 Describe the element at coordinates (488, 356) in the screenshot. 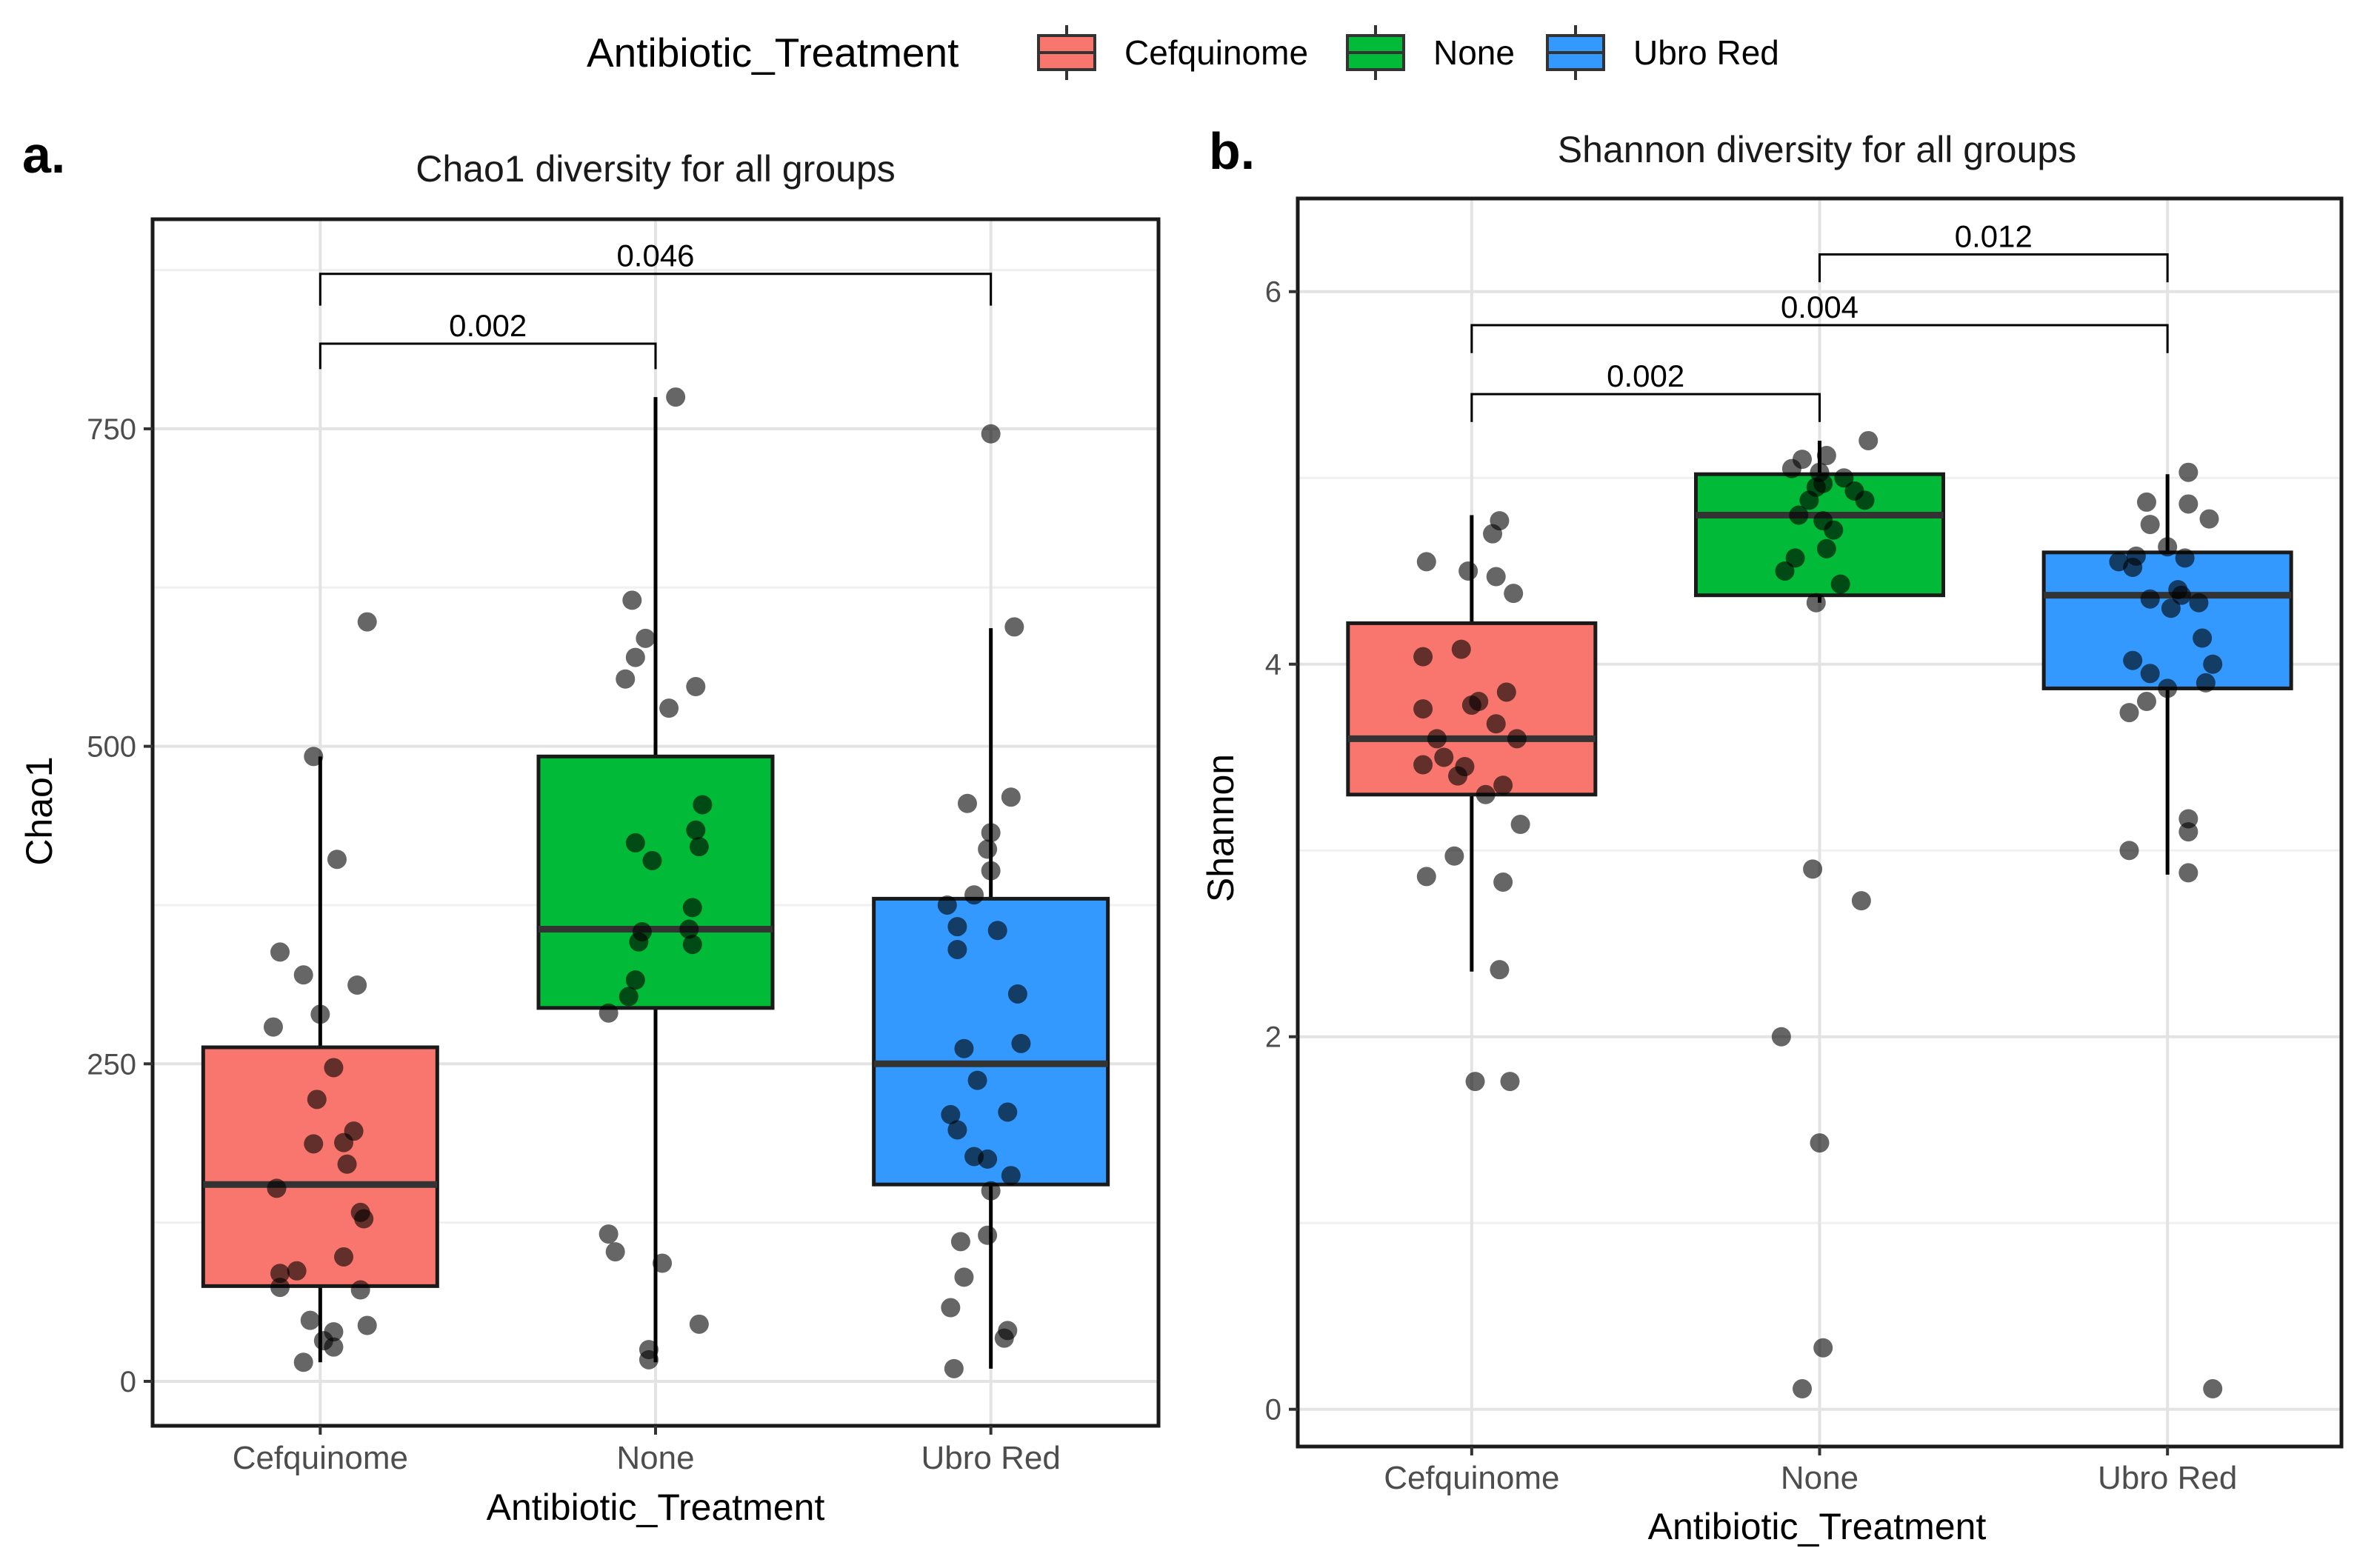

I see `panel-a-bracket-line` at that location.